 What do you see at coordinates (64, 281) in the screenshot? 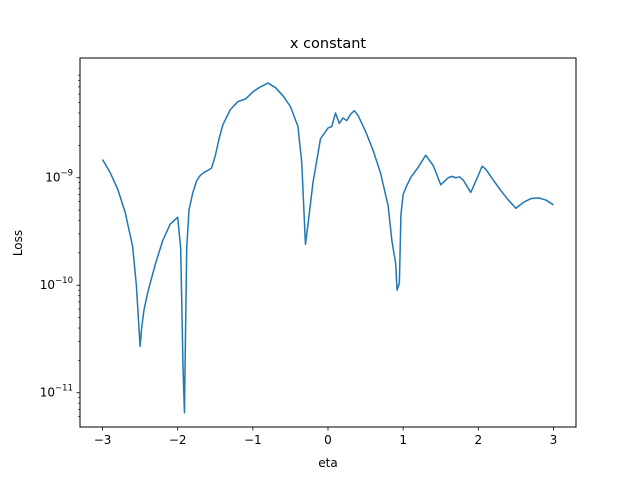
I see `y-tick-label-exponent: −10` at bounding box center [64, 281].